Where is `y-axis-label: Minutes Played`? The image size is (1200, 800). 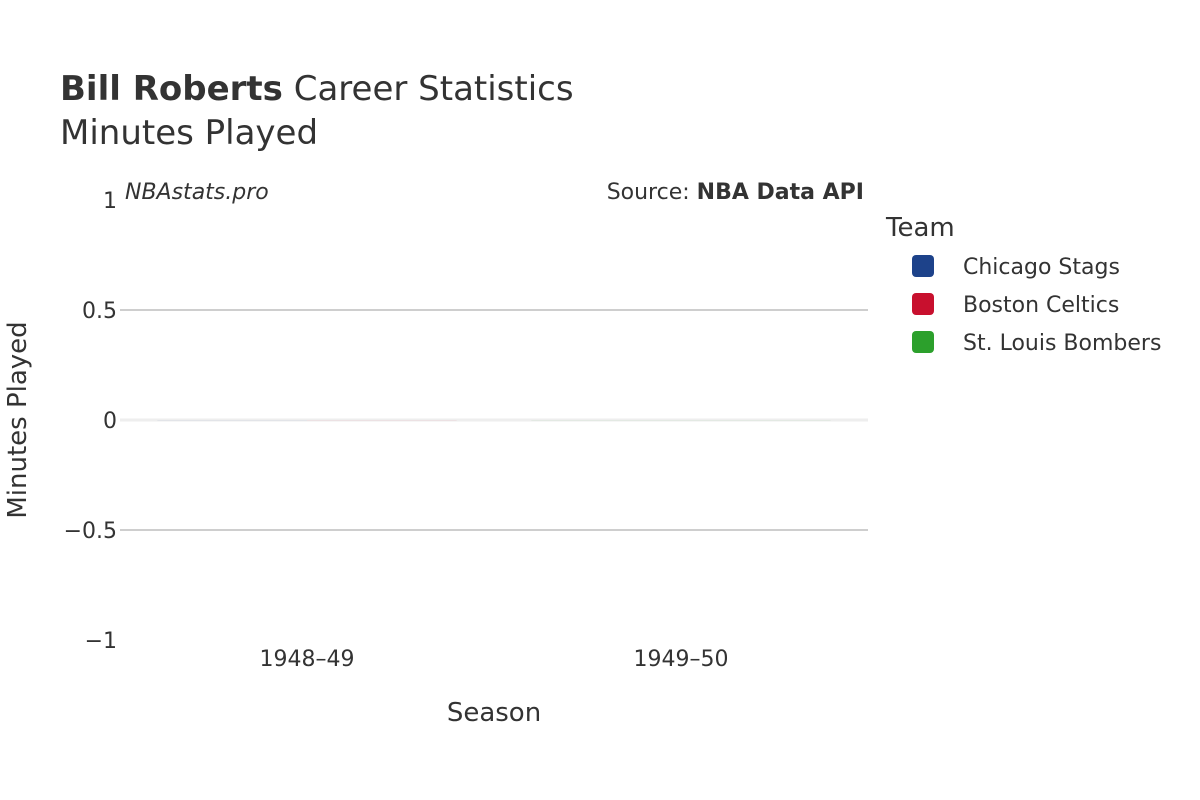
y-axis-label: Minutes Played is located at coordinates (18, 419).